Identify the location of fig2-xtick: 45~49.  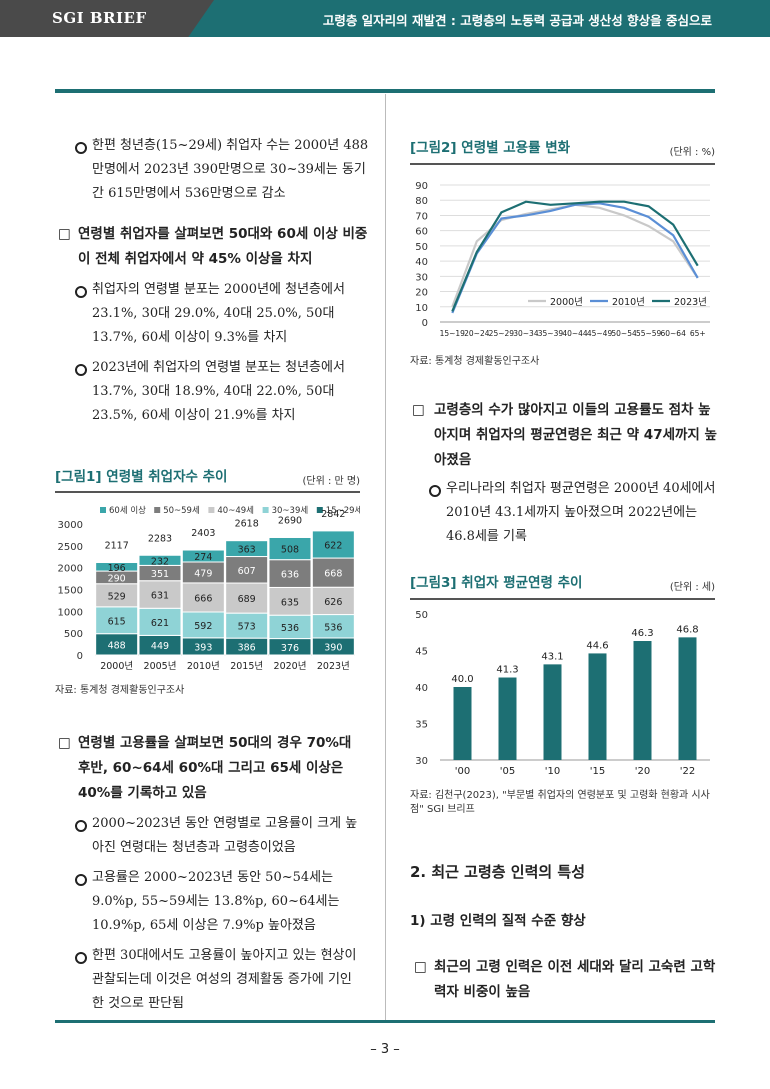
(600, 333).